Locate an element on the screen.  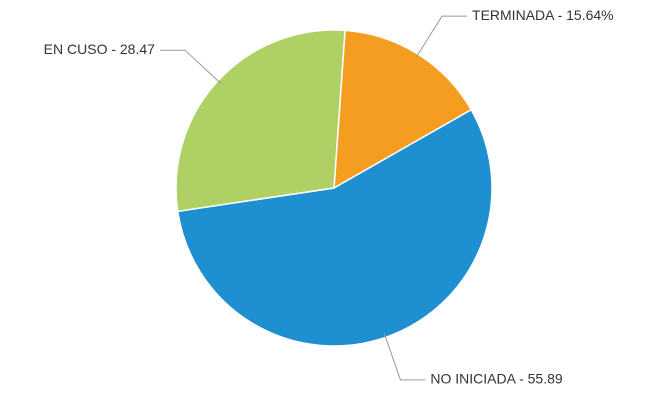
slice-label: TERMINADA - 15.64% is located at coordinates (543, 15).